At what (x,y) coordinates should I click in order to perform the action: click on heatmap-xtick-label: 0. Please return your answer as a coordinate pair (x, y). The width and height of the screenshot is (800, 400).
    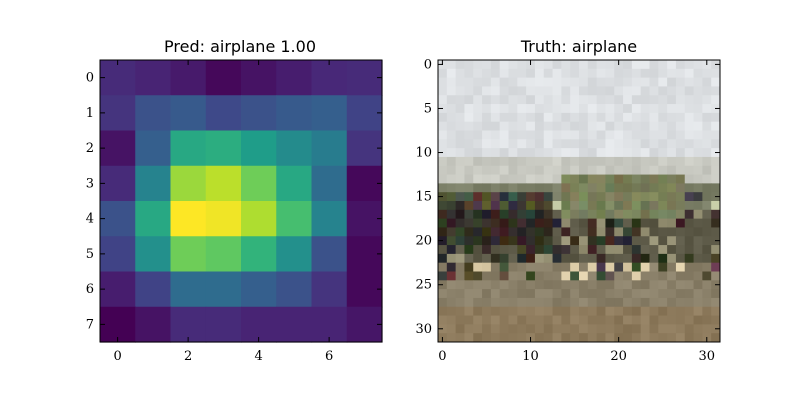
    Looking at the image, I should click on (117, 356).